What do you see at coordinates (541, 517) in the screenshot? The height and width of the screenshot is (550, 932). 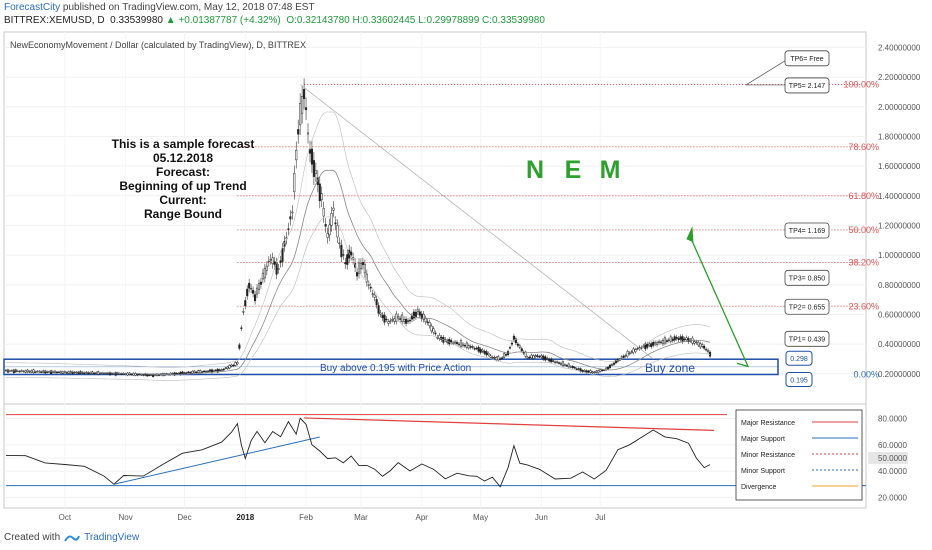 I see `x-tick-label: Jun` at bounding box center [541, 517].